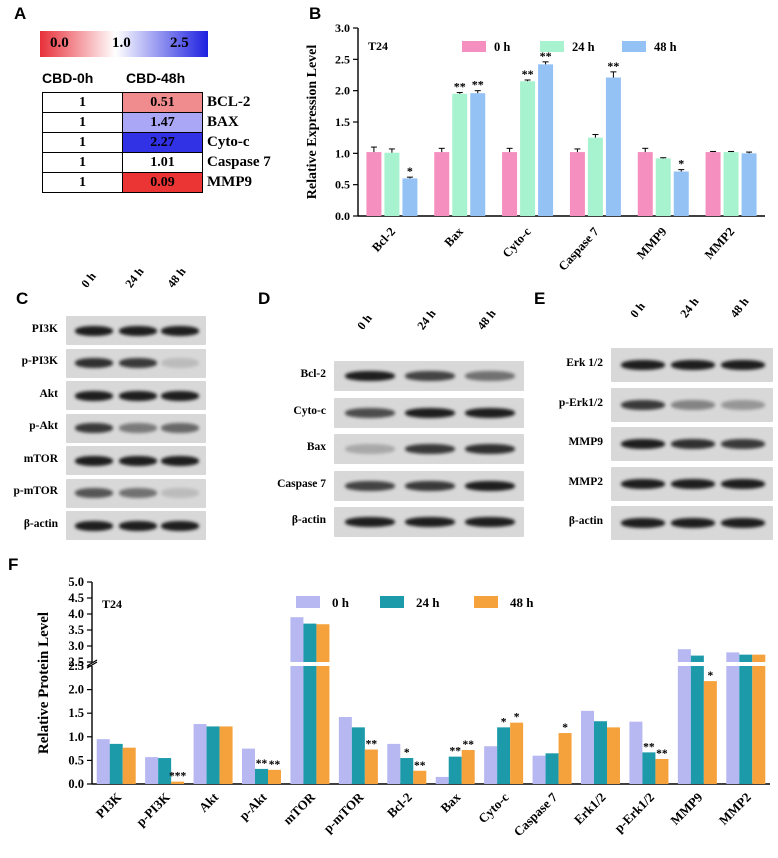 The image size is (778, 858). I want to click on blot-row-label: Erk 1/2, so click(584, 363).